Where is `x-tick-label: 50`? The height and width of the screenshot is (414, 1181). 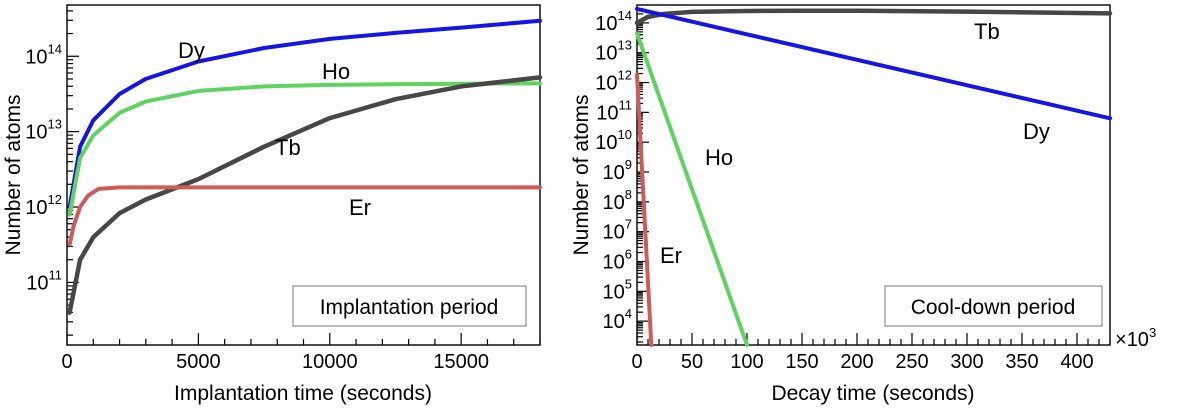 x-tick-label: 50 is located at coordinates (692, 362).